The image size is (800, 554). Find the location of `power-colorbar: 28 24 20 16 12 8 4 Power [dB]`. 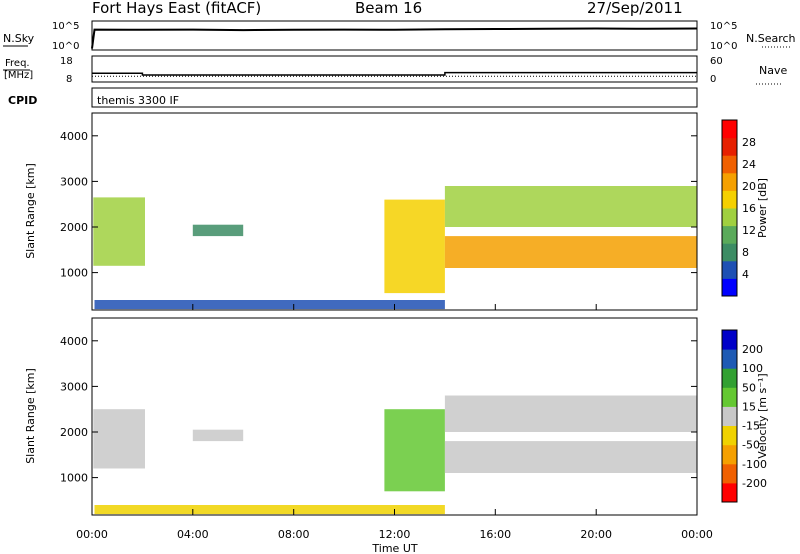

power-colorbar: 28 24 20 16 12 8 4 Power [dB] is located at coordinates (745, 208).